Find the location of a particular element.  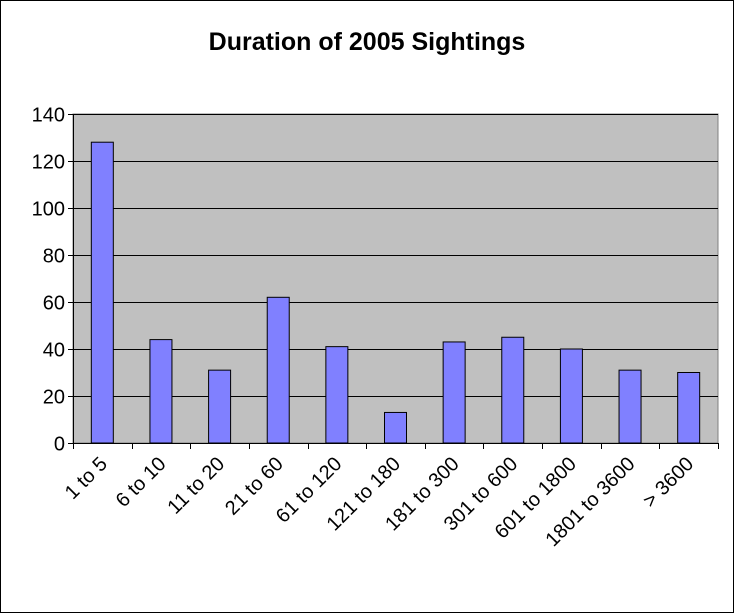

y-tick-label: 140 is located at coordinates (48, 116).